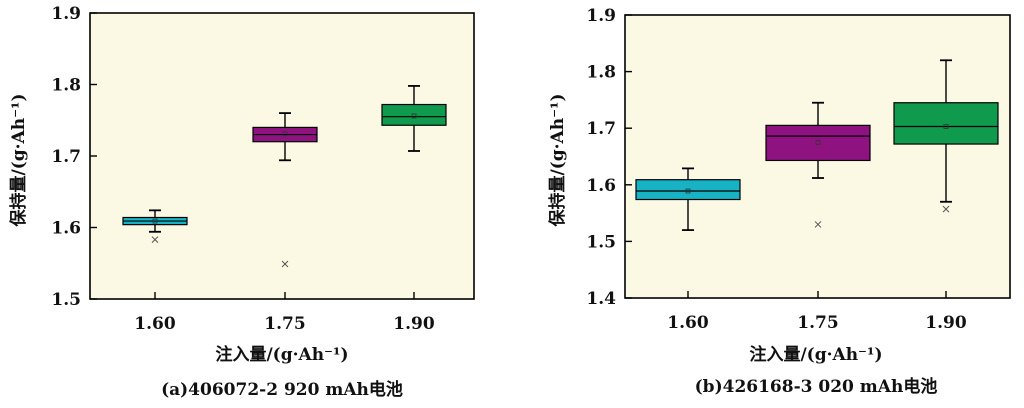 The width and height of the screenshot is (1024, 408). Describe the element at coordinates (284, 313) in the screenshot. I see `panel-a-x-ticks: 1.60 1.75 1.90` at that location.